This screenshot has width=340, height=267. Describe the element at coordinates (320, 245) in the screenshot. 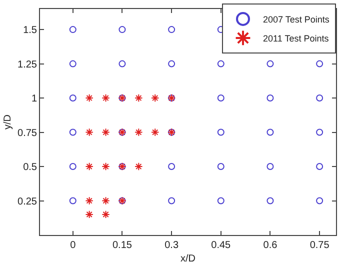

I see `x-tick-label: 0.75` at that location.